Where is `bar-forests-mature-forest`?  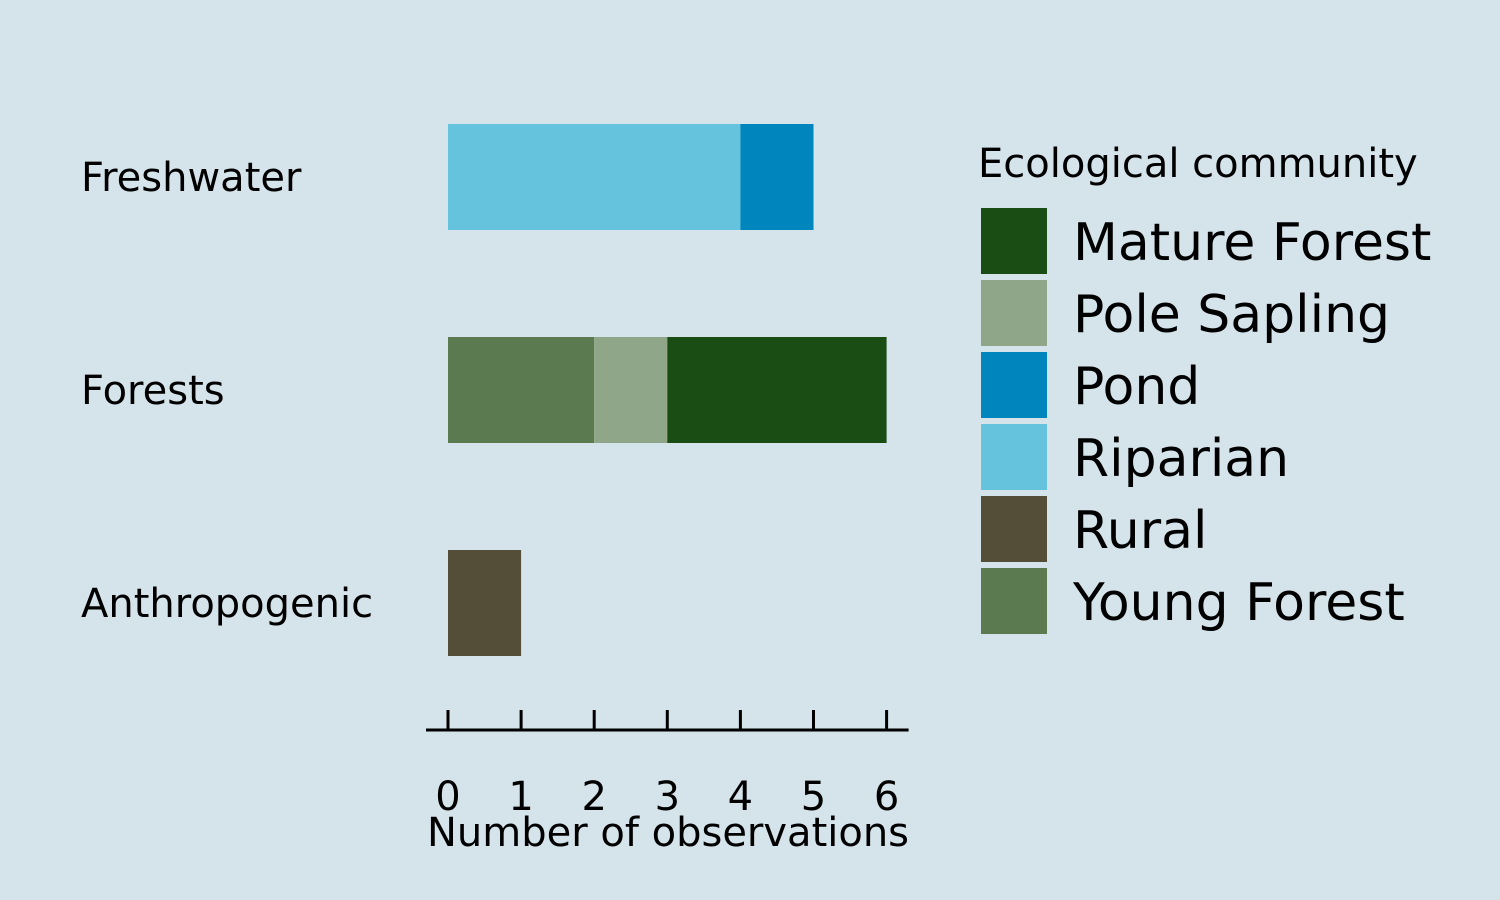
bar-forests-mature-forest is located at coordinates (777, 390).